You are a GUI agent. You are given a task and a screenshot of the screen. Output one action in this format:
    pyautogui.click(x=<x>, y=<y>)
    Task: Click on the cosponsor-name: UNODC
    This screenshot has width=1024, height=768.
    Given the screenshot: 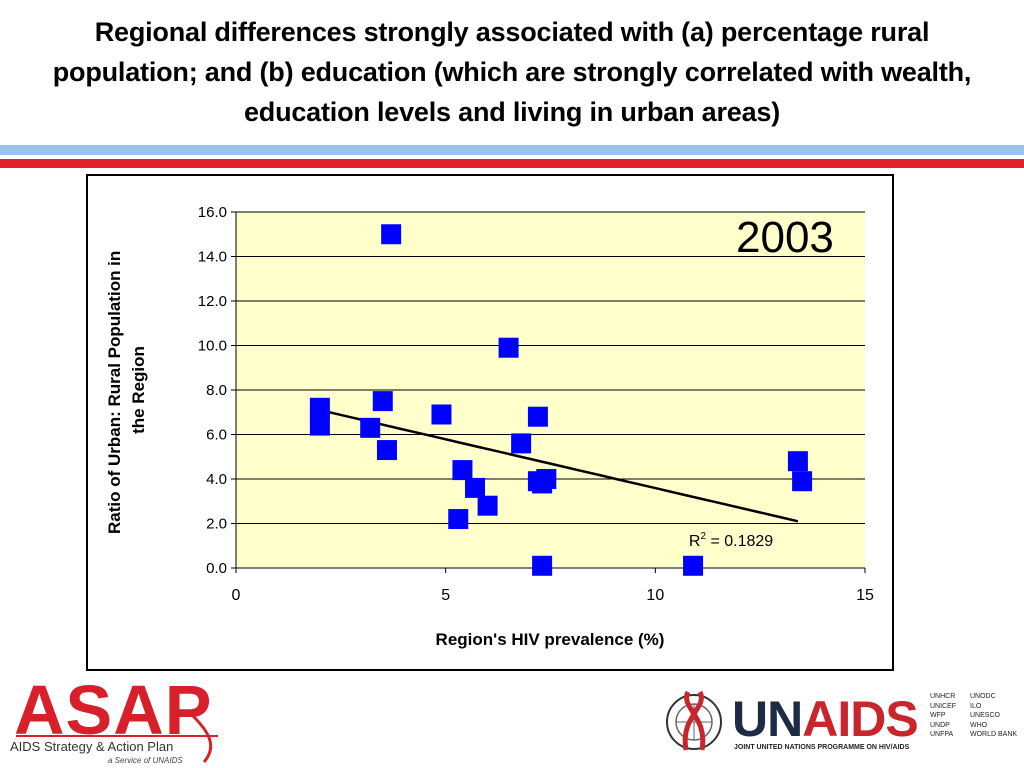 What is the action you would take?
    pyautogui.click(x=983, y=696)
    